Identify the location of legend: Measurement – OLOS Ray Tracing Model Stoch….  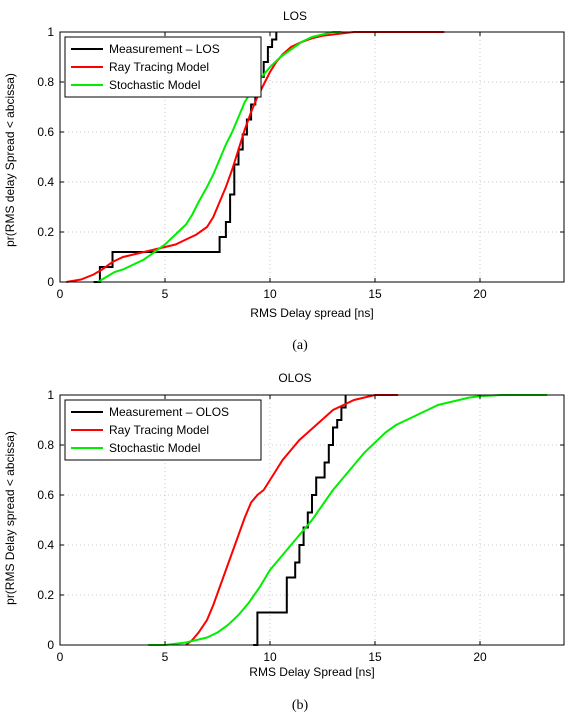
(163, 430).